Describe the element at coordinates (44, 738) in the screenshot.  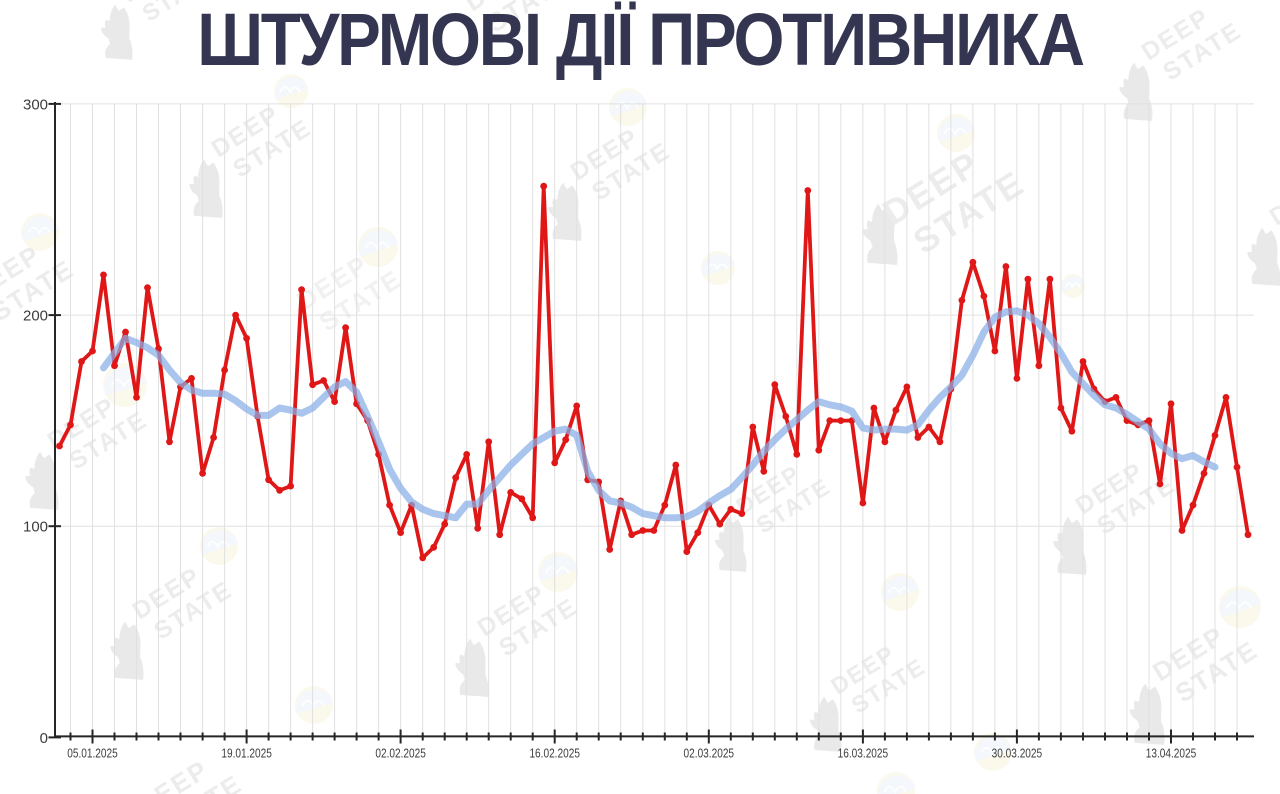
I see `svg-text: 0` at that location.